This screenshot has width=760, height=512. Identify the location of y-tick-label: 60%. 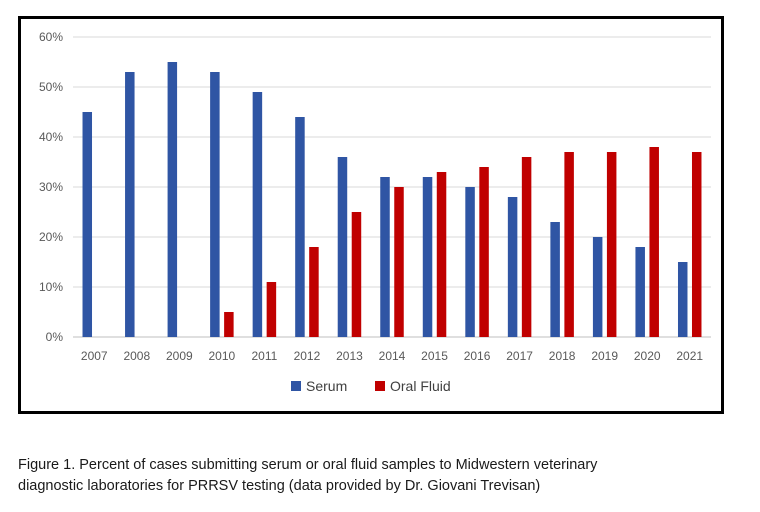
(51, 37).